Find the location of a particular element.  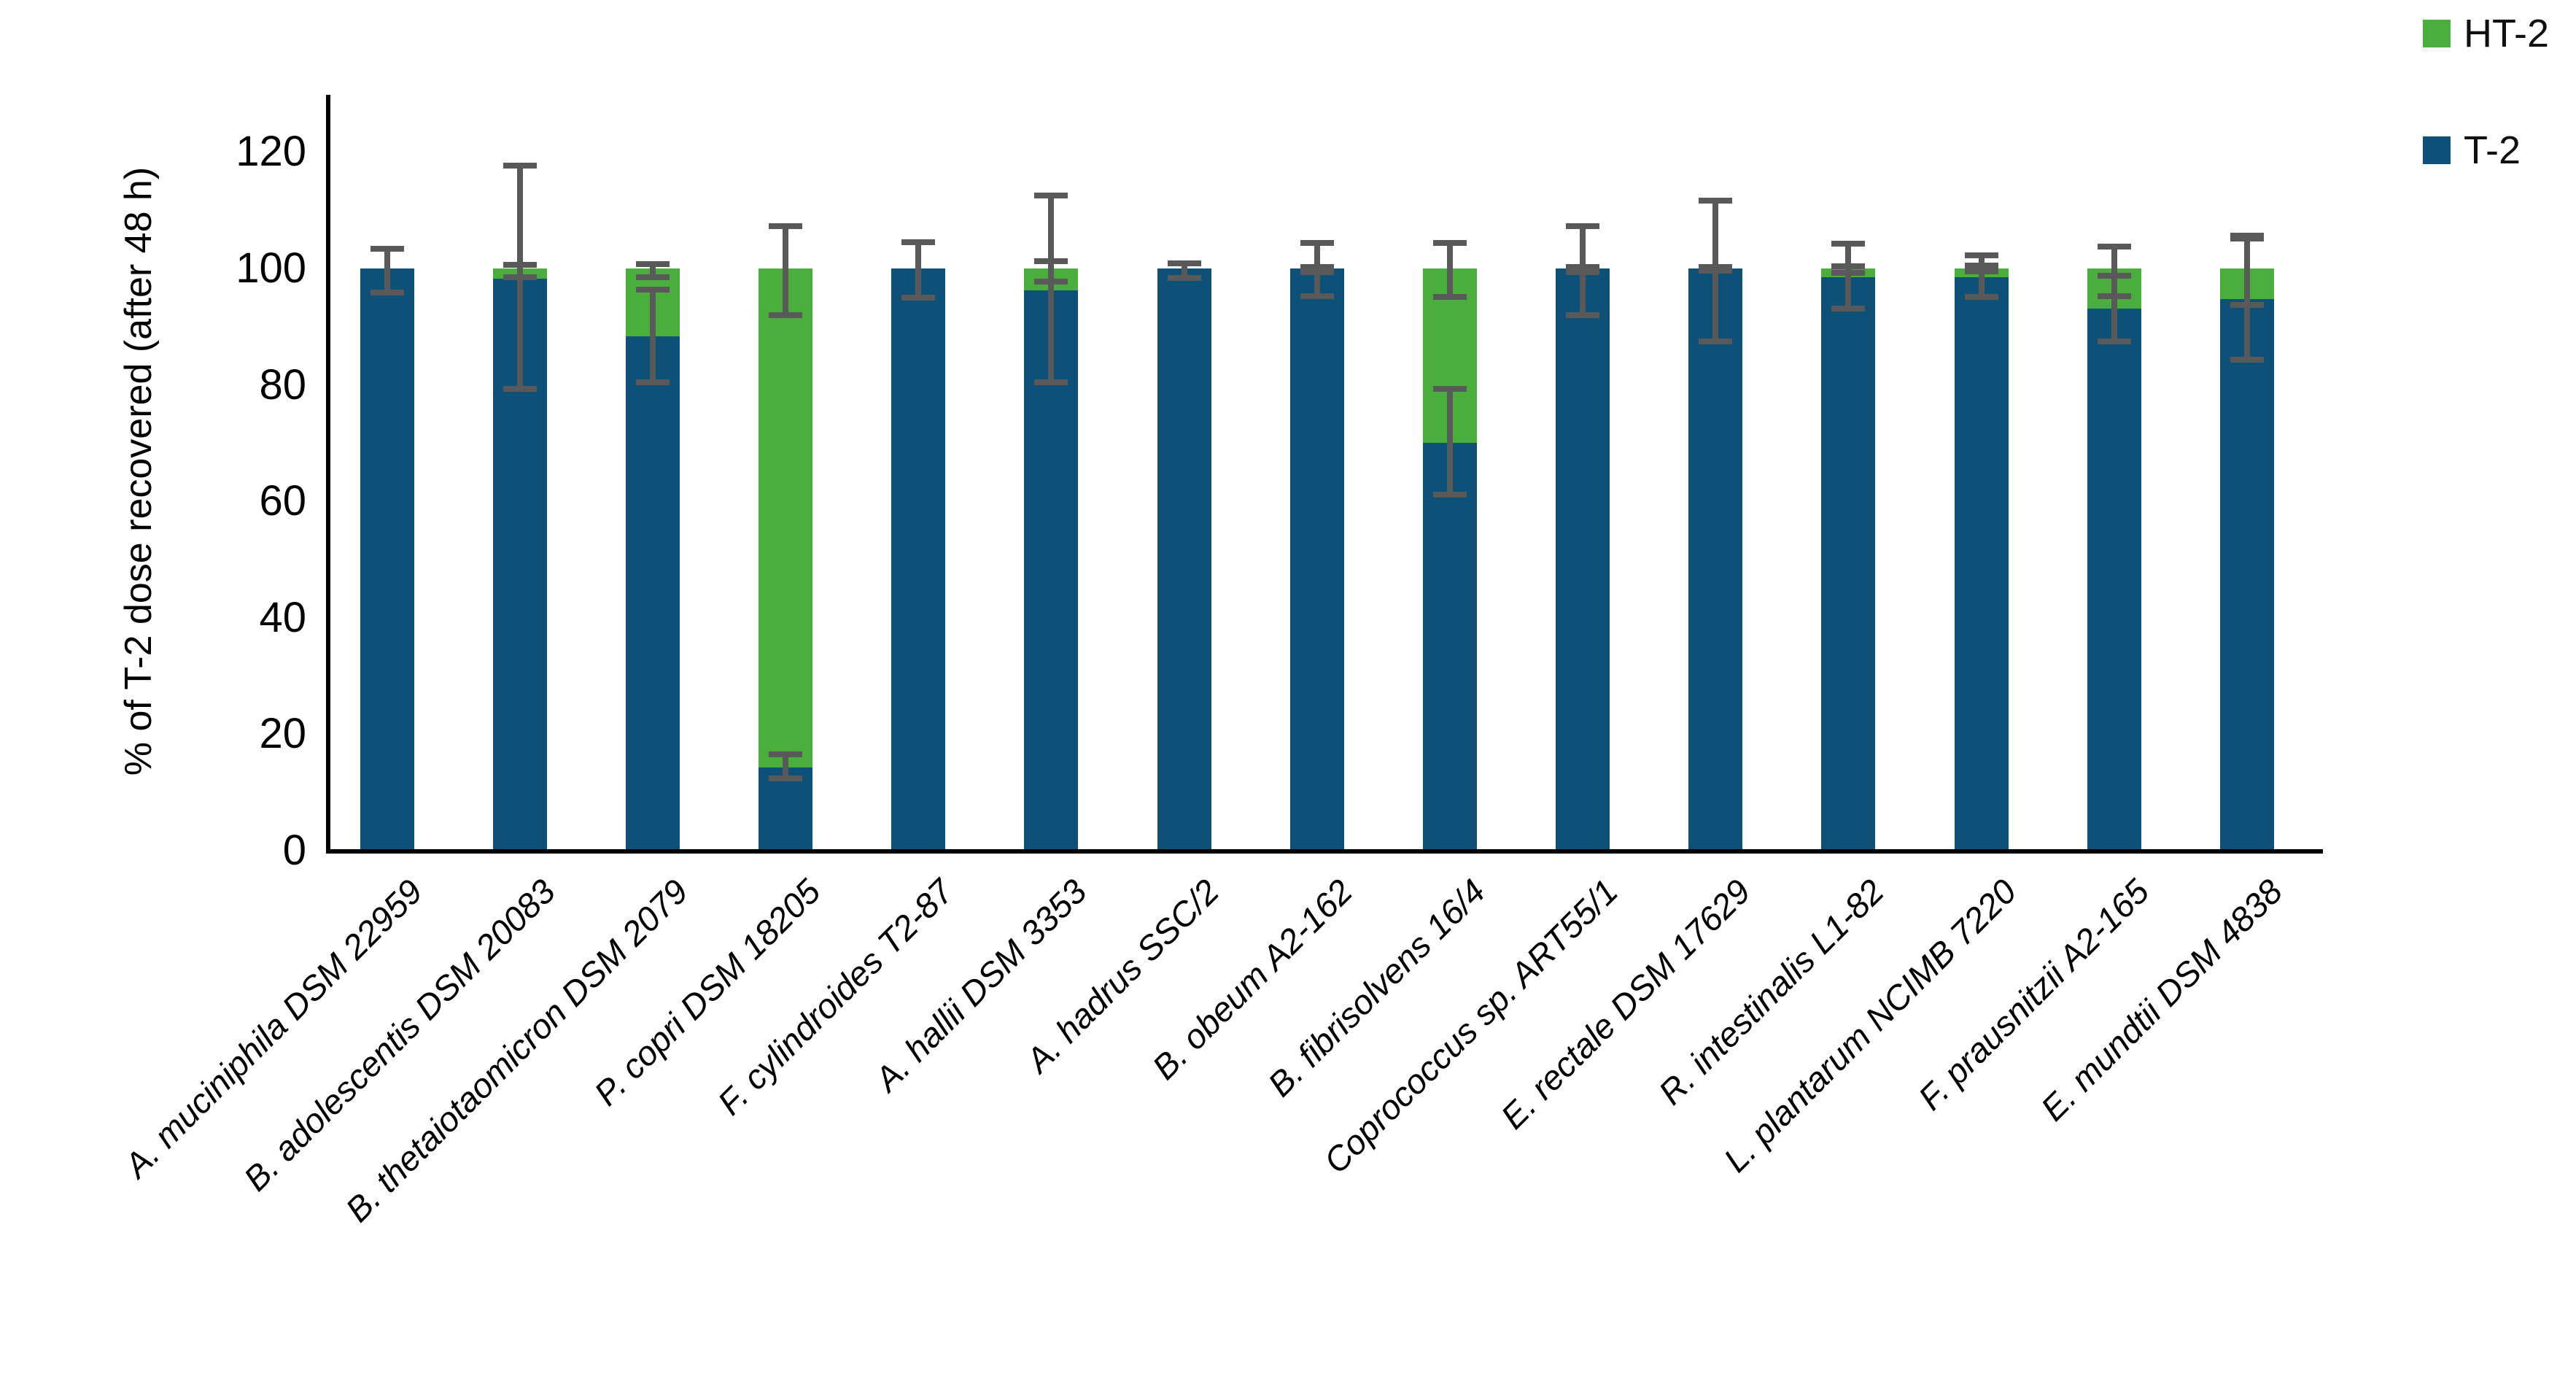

y-axis-tick-label: 60 is located at coordinates (282, 501).